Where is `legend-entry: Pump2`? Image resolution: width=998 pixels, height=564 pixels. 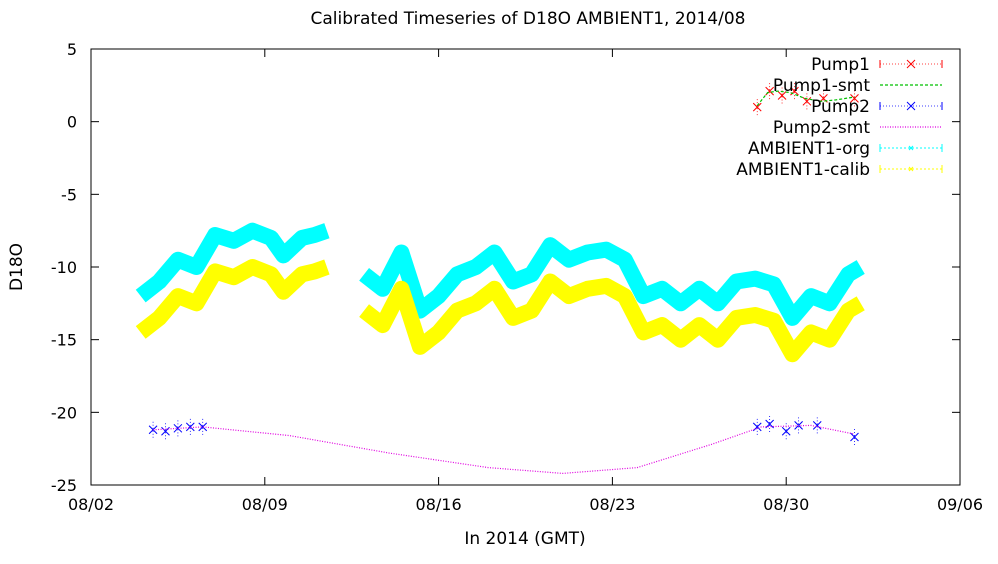
legend-entry: Pump2 is located at coordinates (877, 107).